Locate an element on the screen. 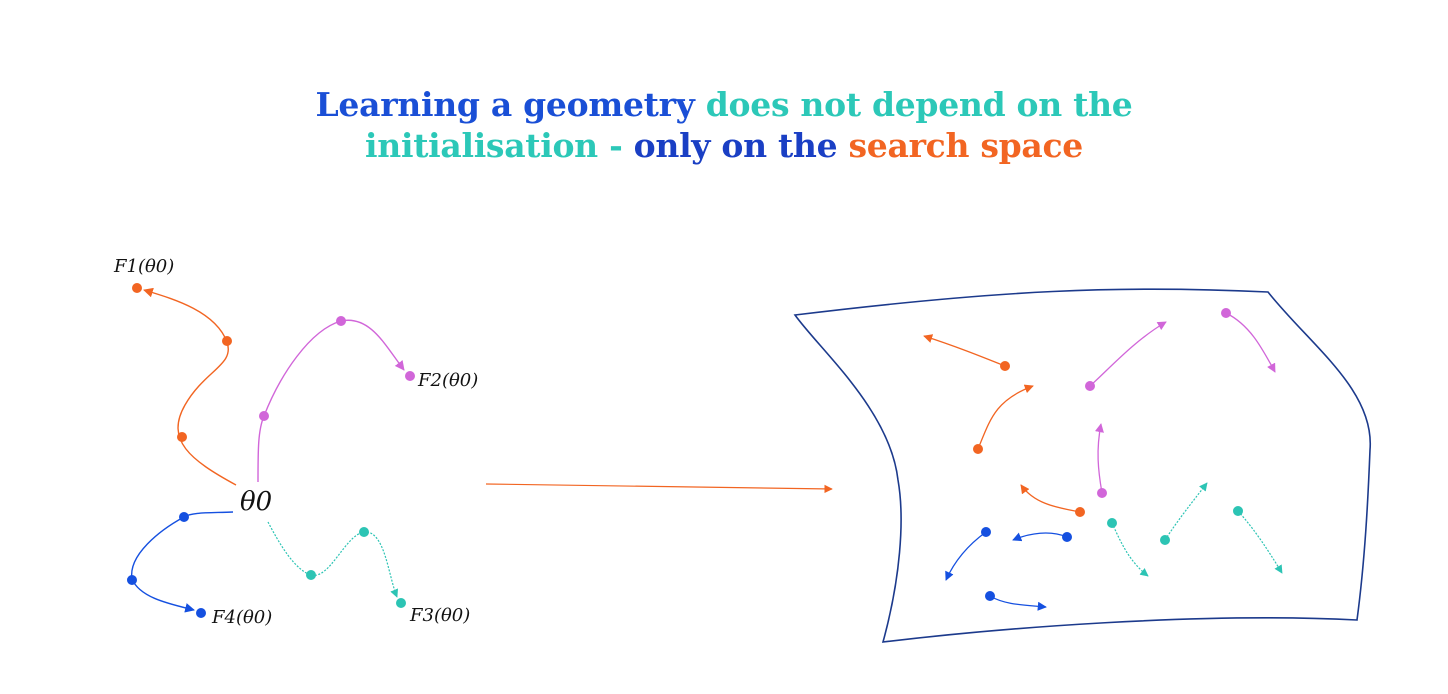 The width and height of the screenshot is (1448, 694). orange-vector-1-arrow is located at coordinates (964, 350).